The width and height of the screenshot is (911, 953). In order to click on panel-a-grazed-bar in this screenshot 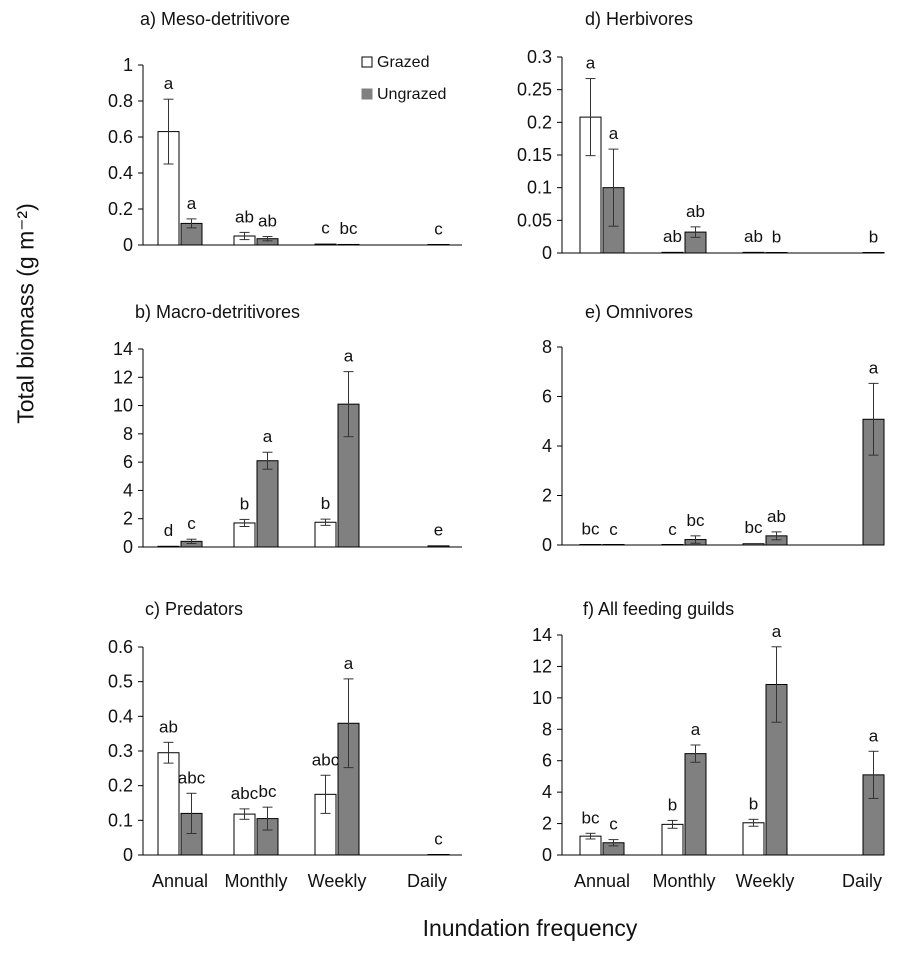, I will do `click(325, 244)`.